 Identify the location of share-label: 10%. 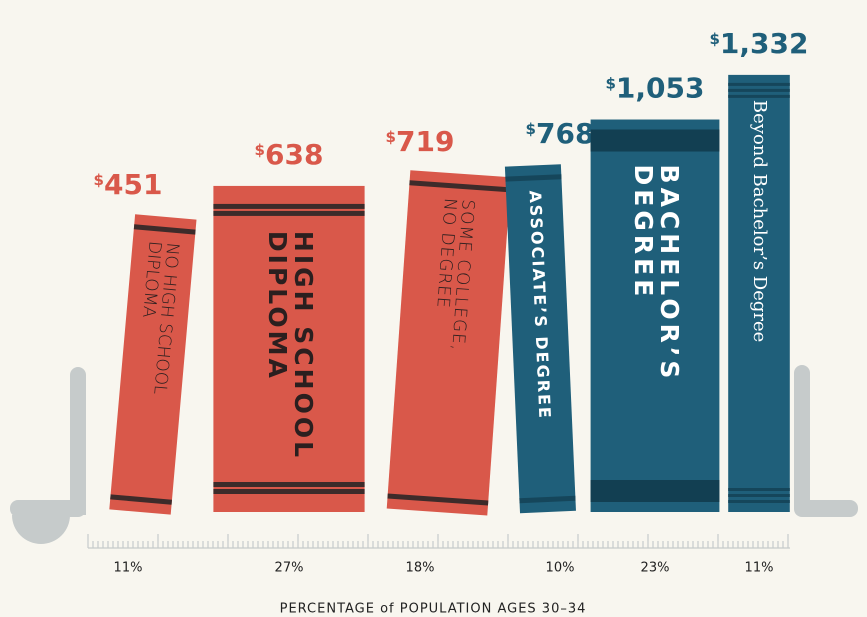
(560, 568).